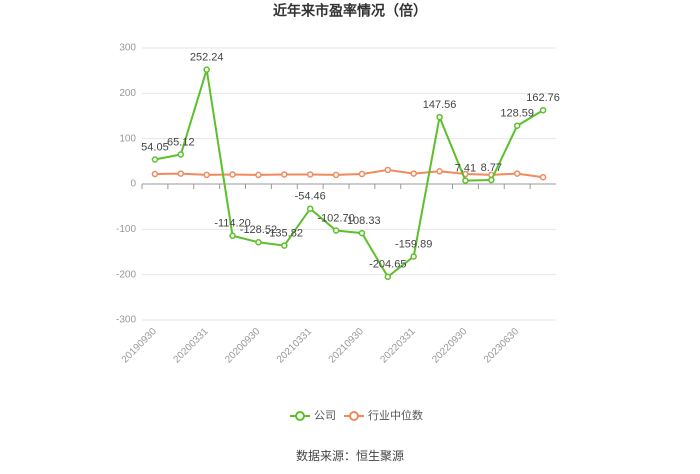  What do you see at coordinates (127, 93) in the screenshot?
I see `y-tick-label: 200` at bounding box center [127, 93].